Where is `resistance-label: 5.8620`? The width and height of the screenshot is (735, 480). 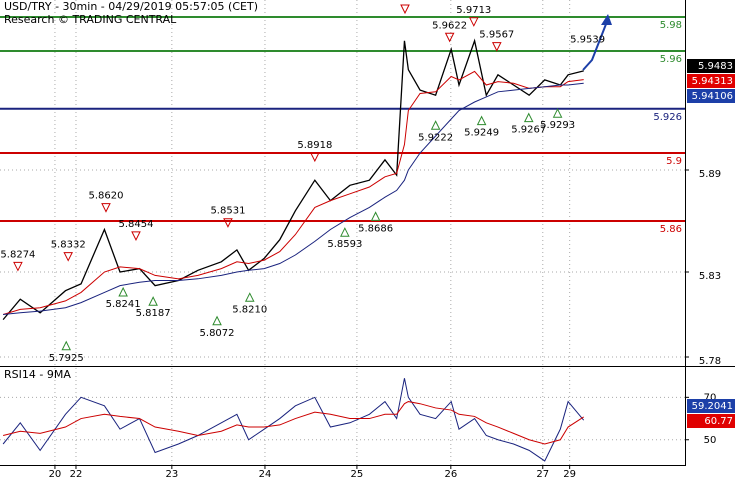 resistance-label: 5.8620 is located at coordinates (105, 196).